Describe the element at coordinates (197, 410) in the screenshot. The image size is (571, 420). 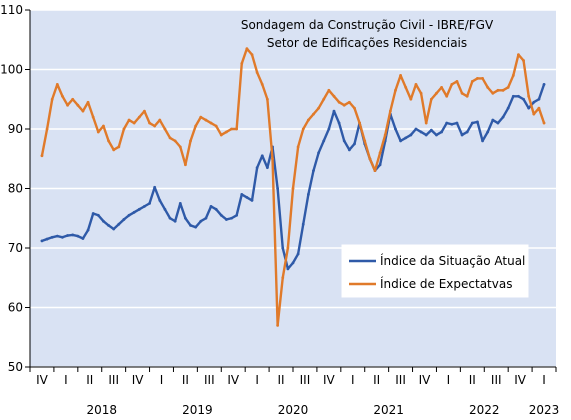
I see `x-year-label: 2019` at that location.